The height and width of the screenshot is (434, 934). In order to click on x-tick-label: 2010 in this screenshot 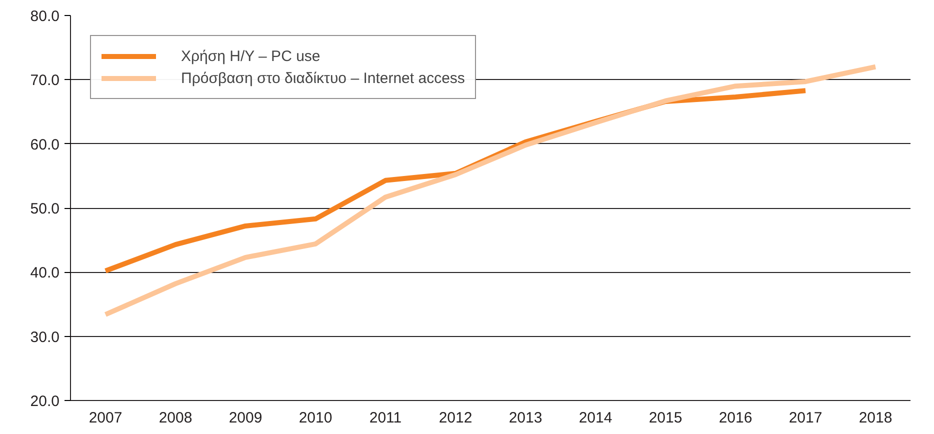, I will do `click(315, 418)`.